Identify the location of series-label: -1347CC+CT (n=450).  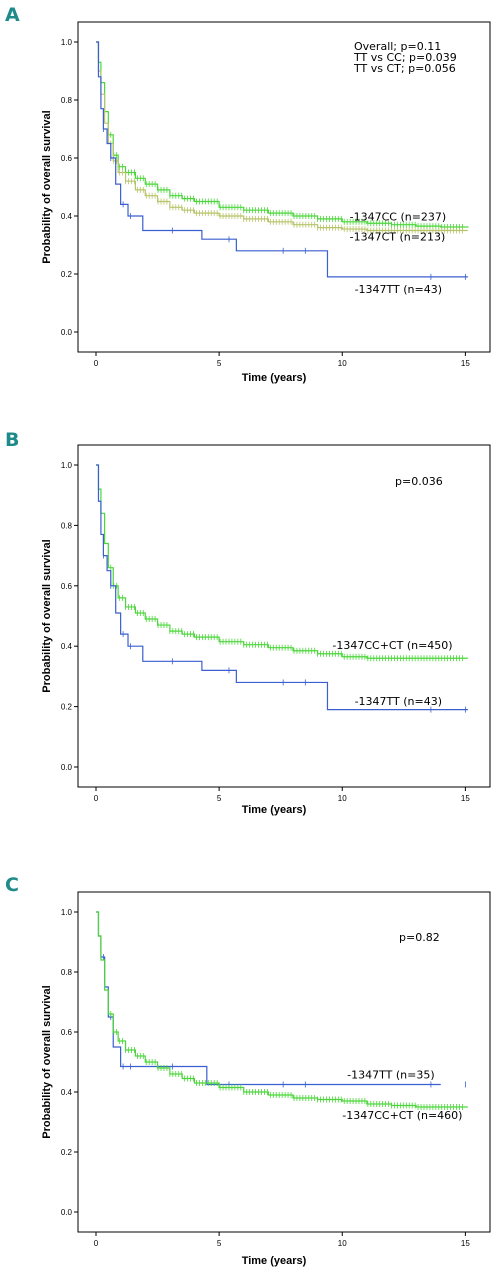
(392, 645).